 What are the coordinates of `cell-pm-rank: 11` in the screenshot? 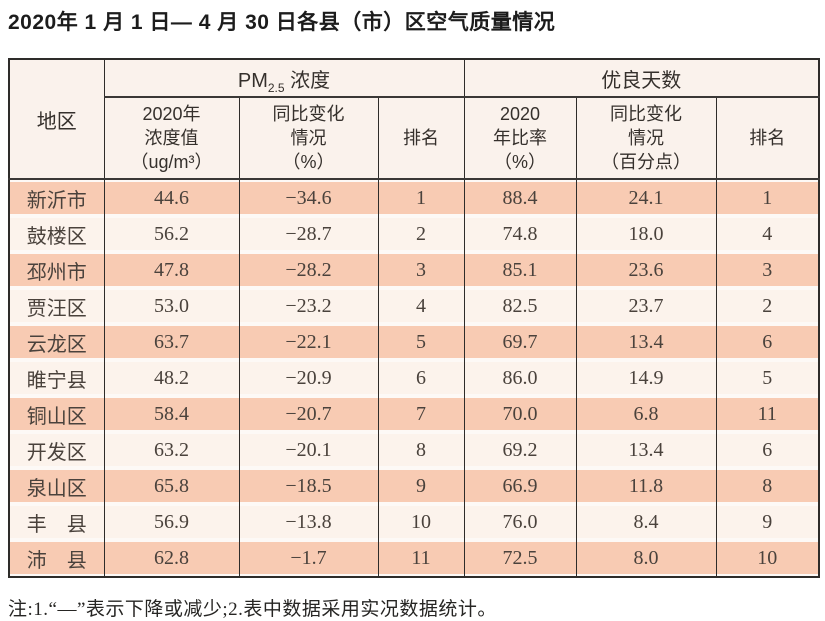 It's located at (421, 558).